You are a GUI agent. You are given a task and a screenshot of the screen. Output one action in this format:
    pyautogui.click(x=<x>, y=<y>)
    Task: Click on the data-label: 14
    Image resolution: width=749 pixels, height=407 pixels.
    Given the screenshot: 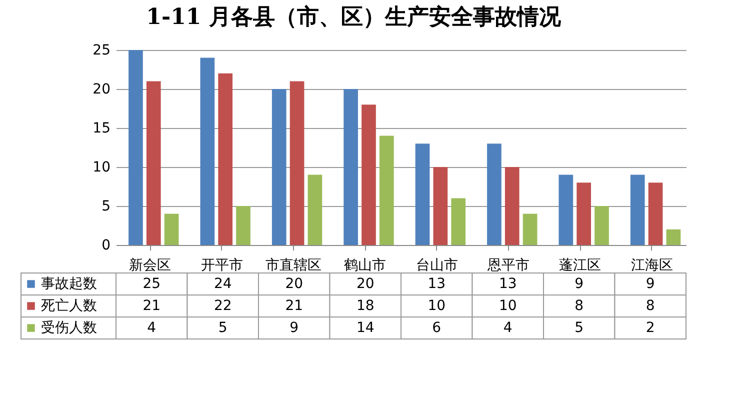 What is the action you would take?
    pyautogui.click(x=365, y=328)
    